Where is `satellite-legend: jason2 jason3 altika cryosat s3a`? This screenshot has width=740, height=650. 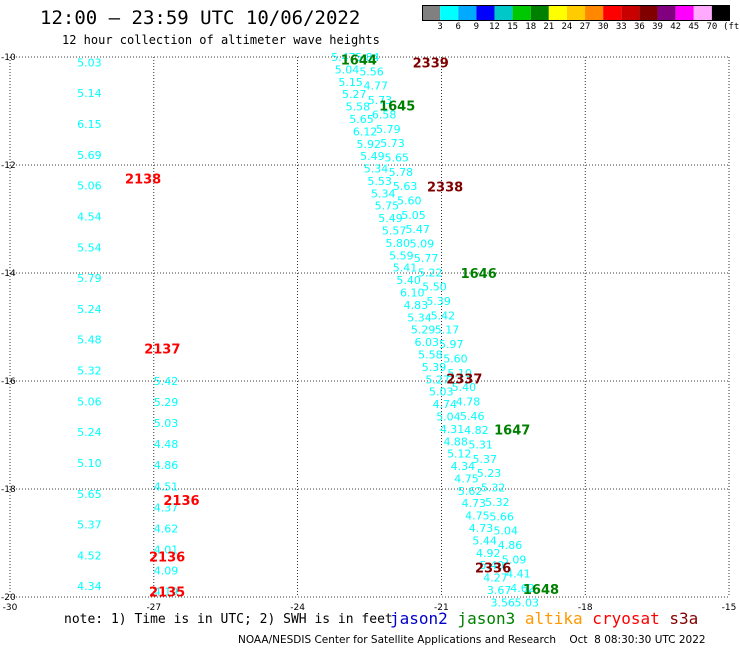 satellite-legend: jason2 jason3 altika cryosat s3a is located at coordinates (544, 618).